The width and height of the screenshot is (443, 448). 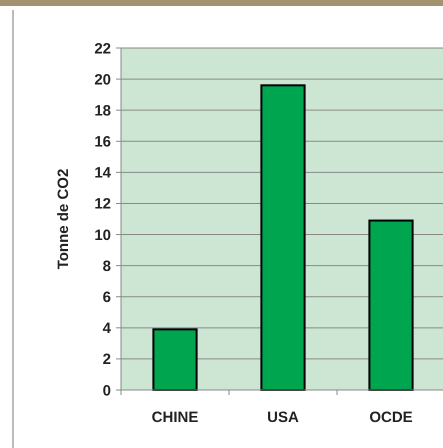 I want to click on y-axis-title: Tonne de CO2, so click(x=63, y=219).